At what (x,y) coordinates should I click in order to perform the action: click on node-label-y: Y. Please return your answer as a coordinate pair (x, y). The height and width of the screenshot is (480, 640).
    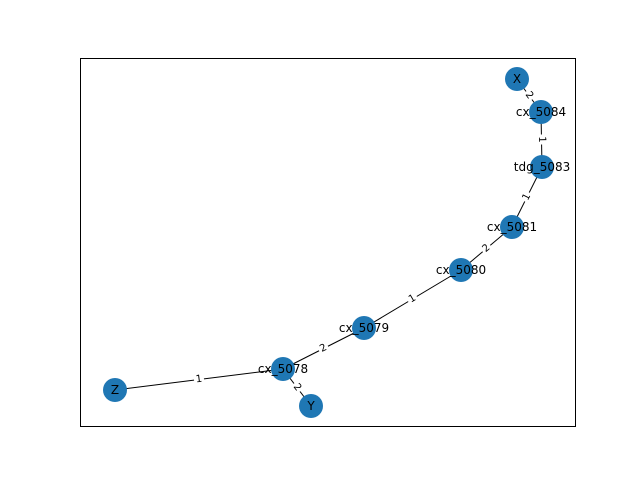
    Looking at the image, I should click on (310, 406).